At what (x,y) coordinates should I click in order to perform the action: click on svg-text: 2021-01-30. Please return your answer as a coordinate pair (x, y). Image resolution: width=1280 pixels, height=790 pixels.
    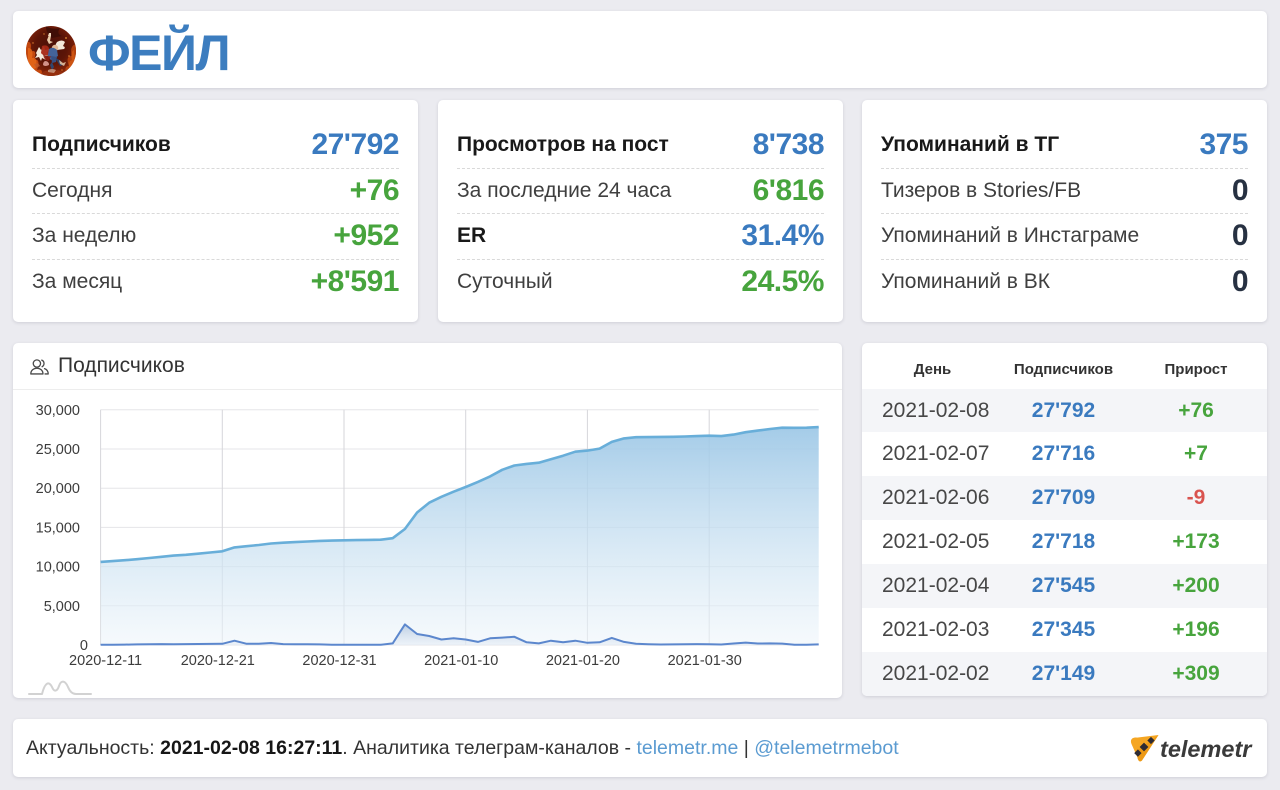
    Looking at the image, I should click on (705, 661).